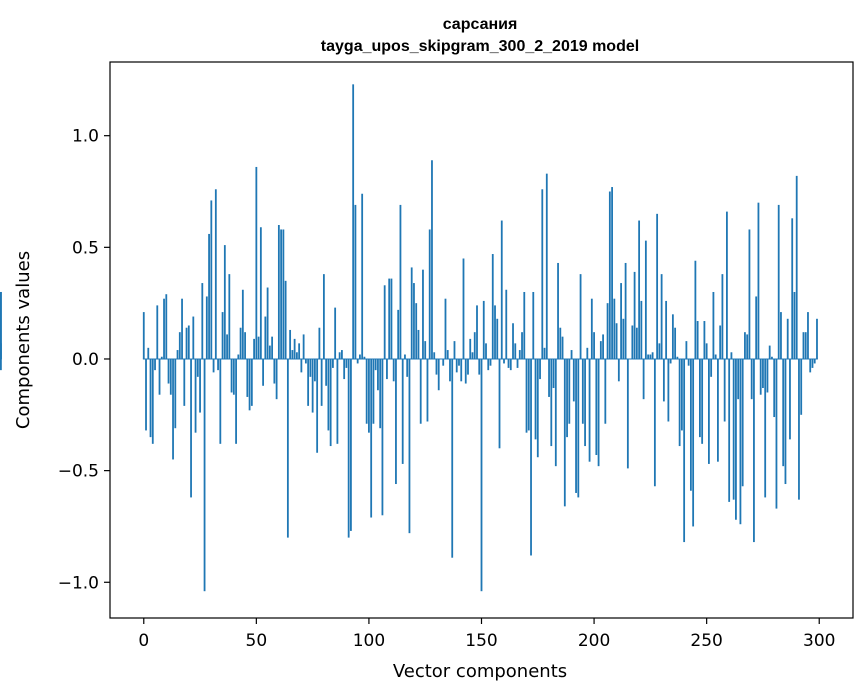 The height and width of the screenshot is (696, 867). What do you see at coordinates (819, 641) in the screenshot?
I see `x-tick-label: 300` at bounding box center [819, 641].